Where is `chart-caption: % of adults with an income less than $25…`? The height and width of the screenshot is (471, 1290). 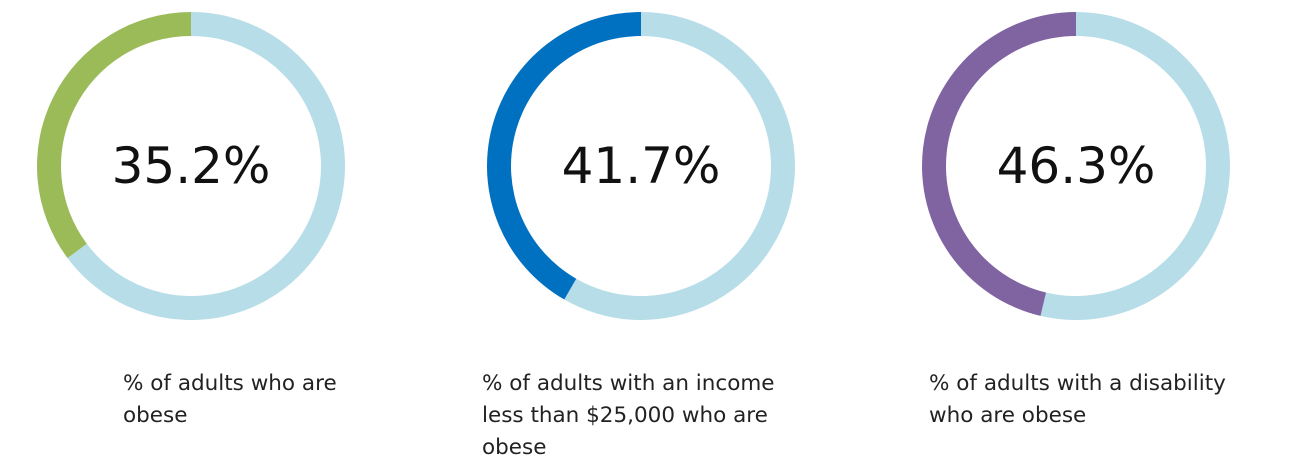 chart-caption: % of adults with an income less than $25… is located at coordinates (628, 415).